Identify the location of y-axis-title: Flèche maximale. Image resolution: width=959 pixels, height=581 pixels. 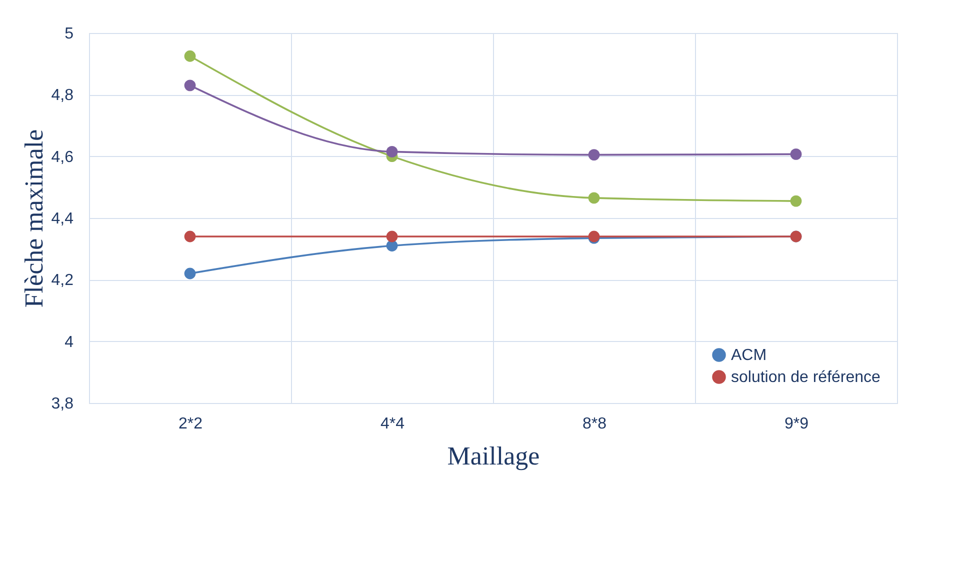
(33, 218).